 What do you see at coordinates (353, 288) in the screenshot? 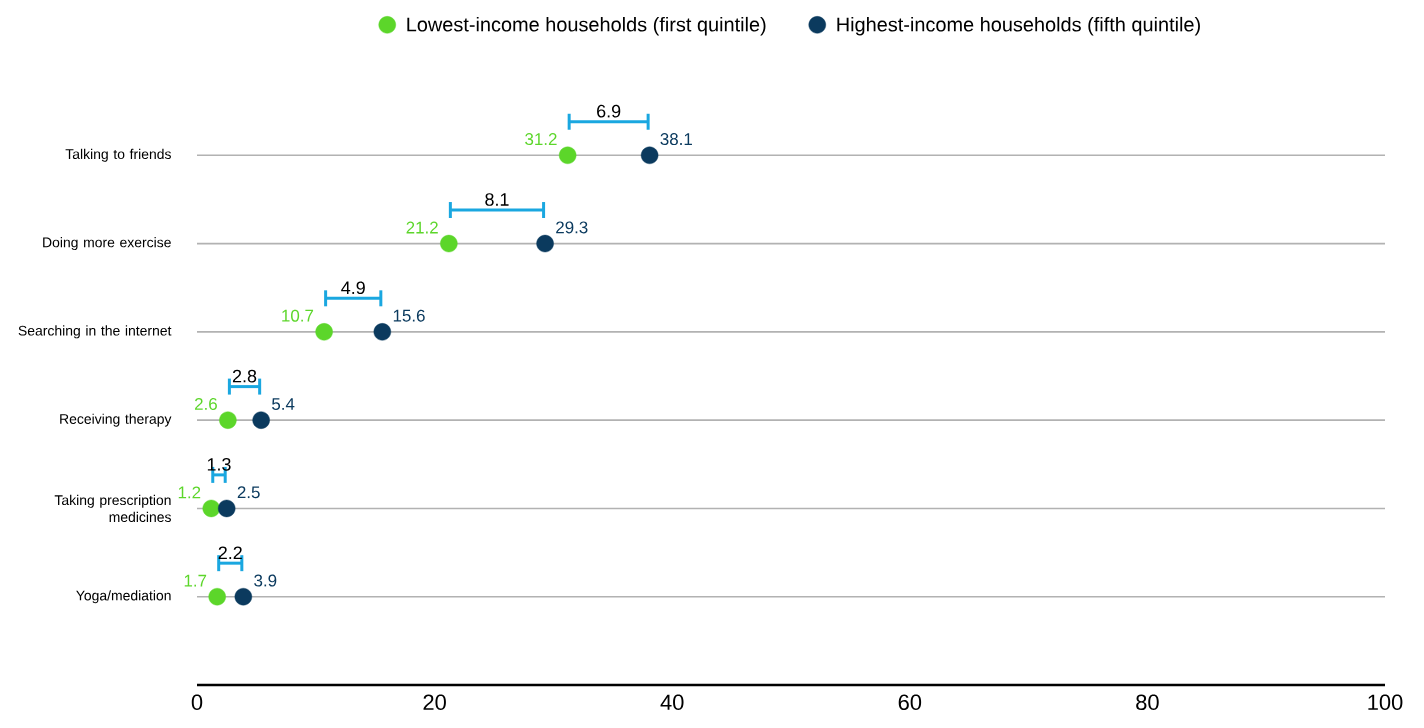
I see `annotation: 4.9` at bounding box center [353, 288].